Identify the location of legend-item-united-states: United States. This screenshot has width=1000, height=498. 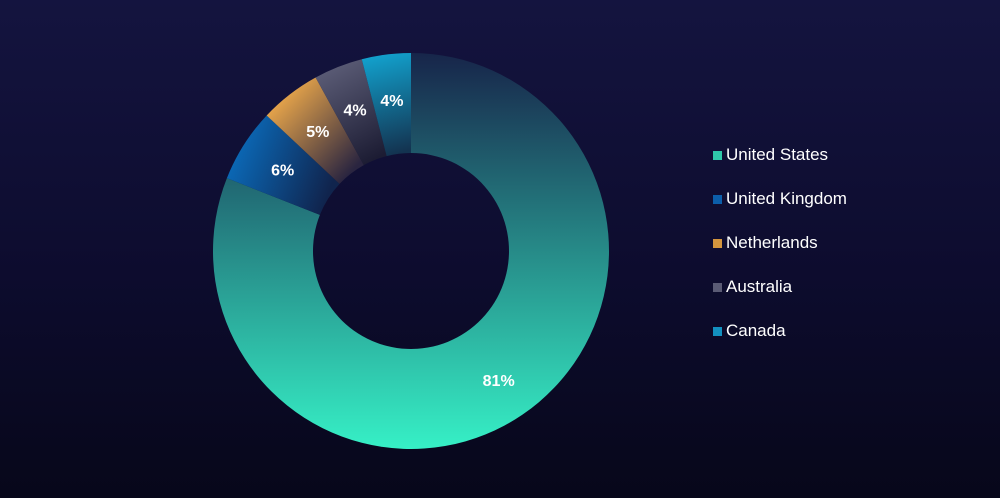
(848, 155).